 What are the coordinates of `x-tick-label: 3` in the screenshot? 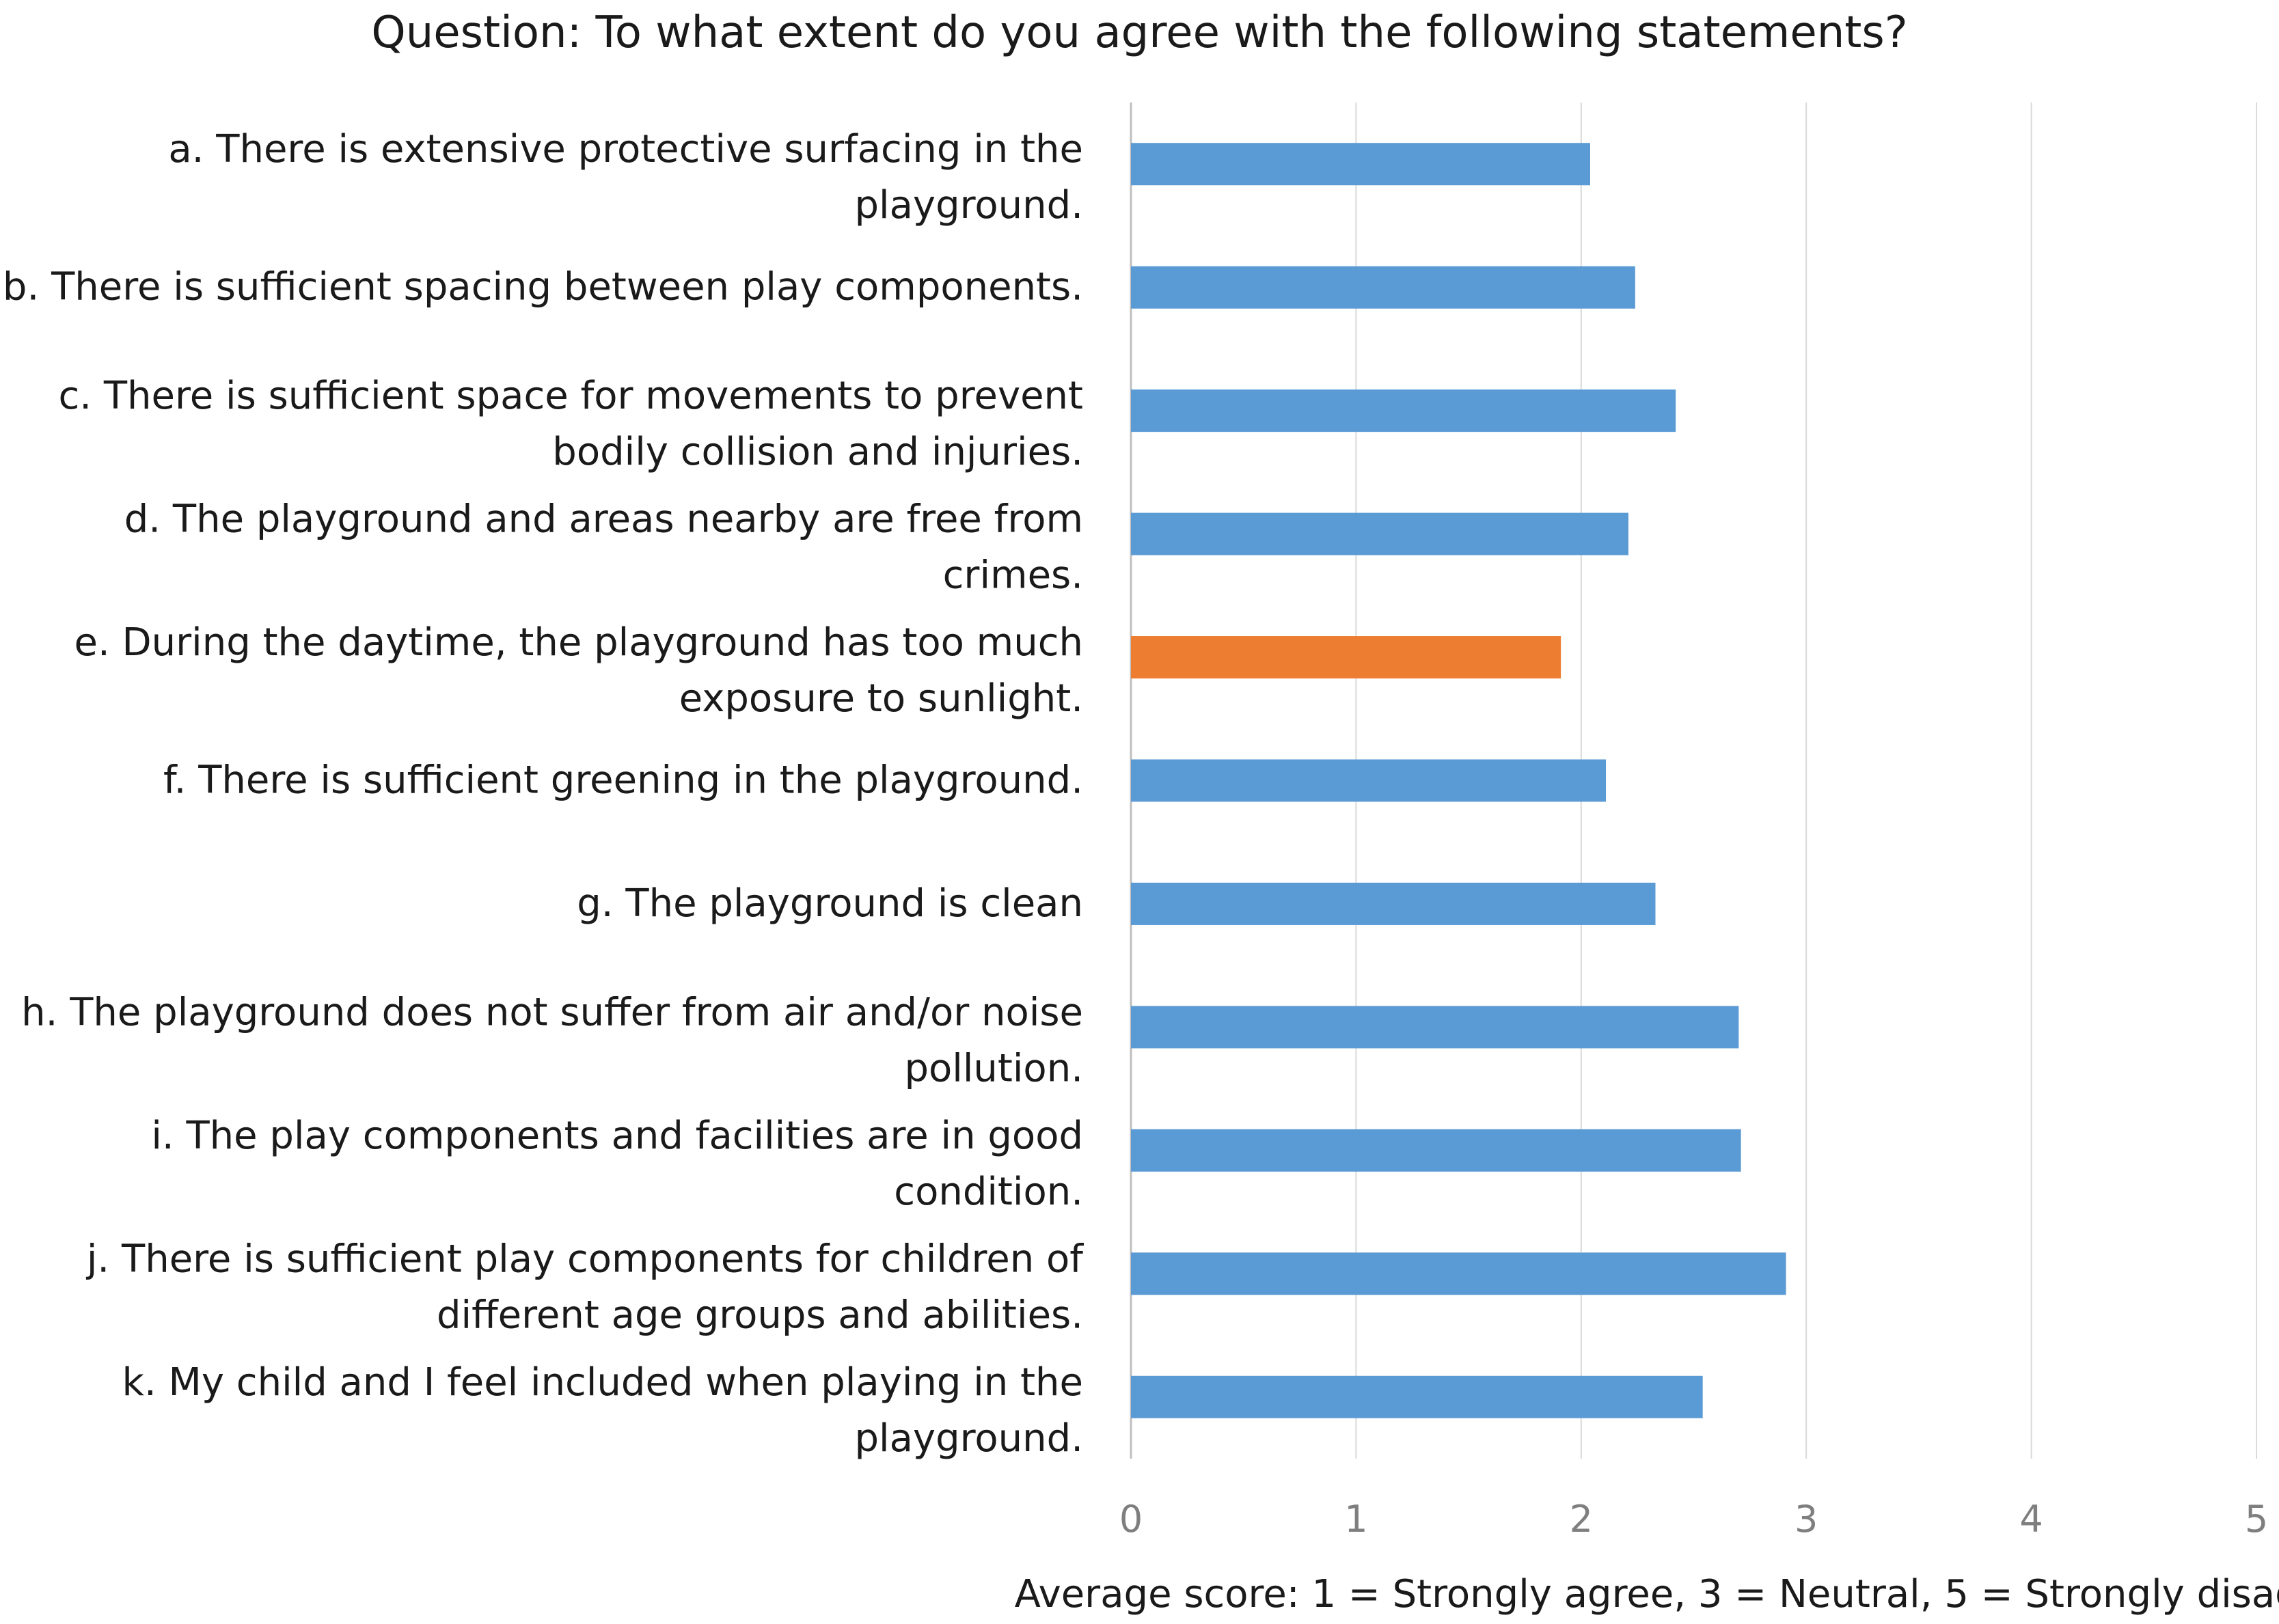 It's located at (1806, 1519).